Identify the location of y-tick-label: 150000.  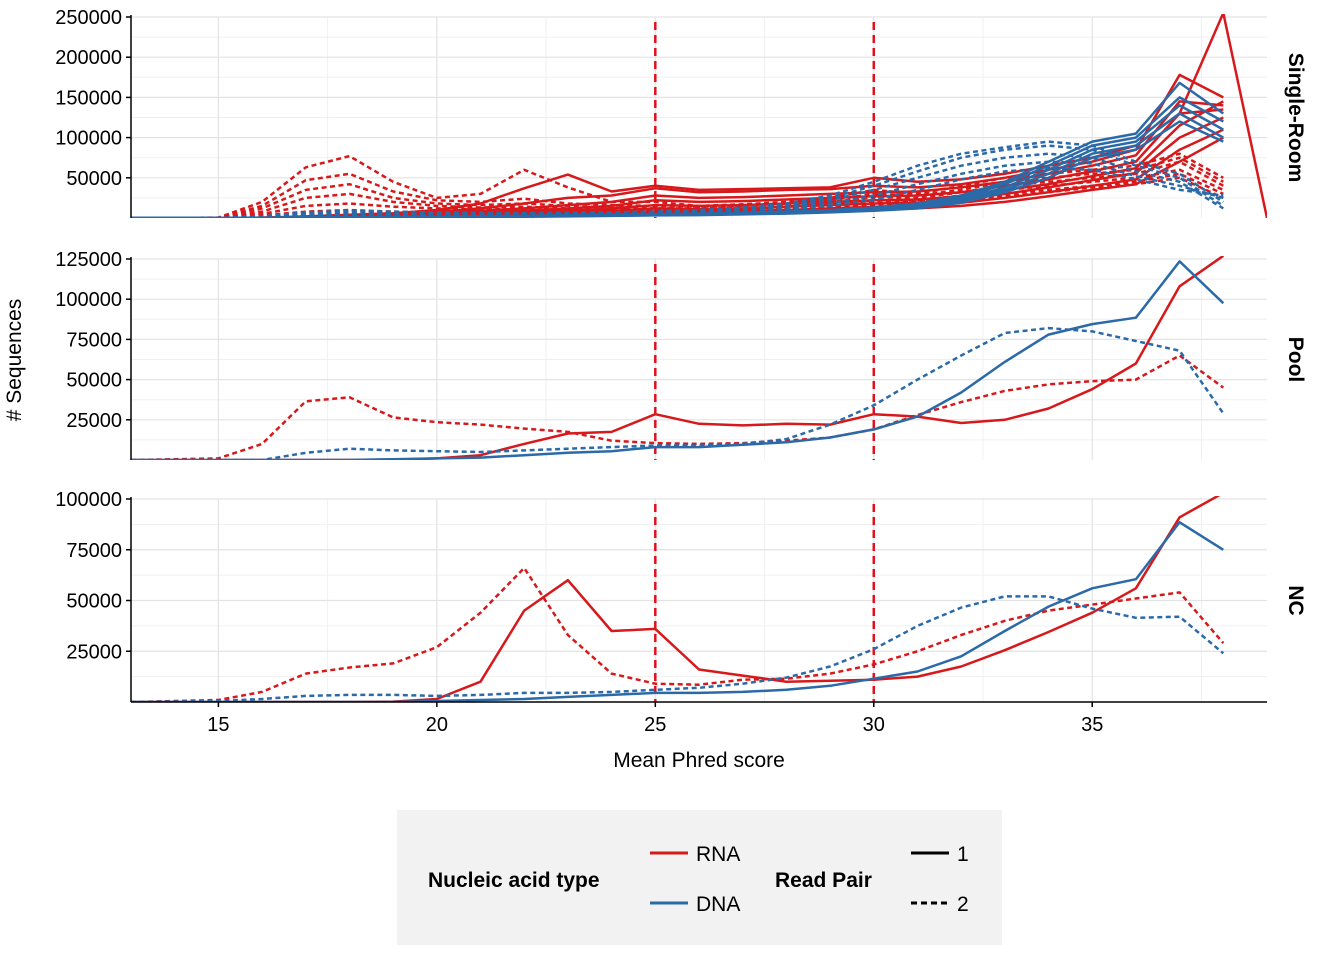
(88, 98).